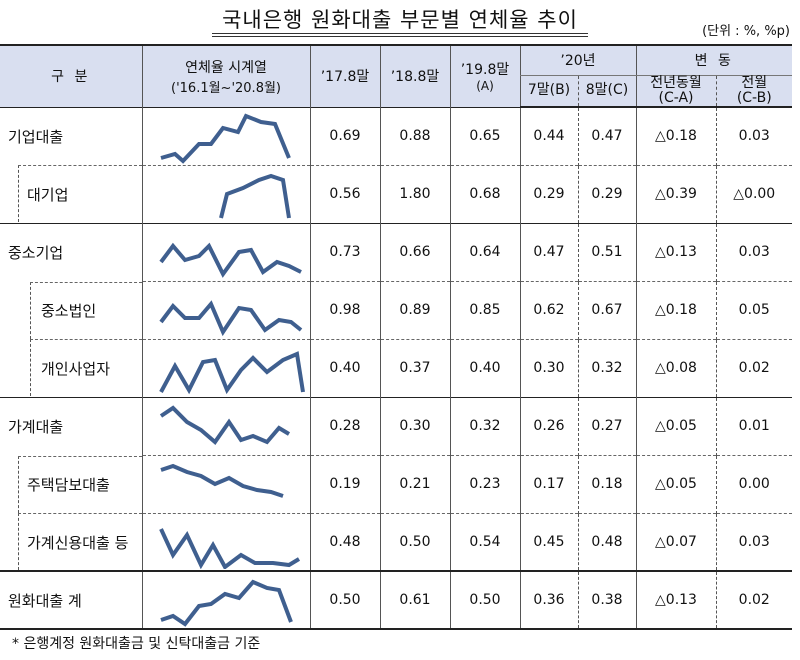 The image size is (800, 660). Describe the element at coordinates (548, 135) in the screenshot. I see `cell-2007: 0.44` at that location.